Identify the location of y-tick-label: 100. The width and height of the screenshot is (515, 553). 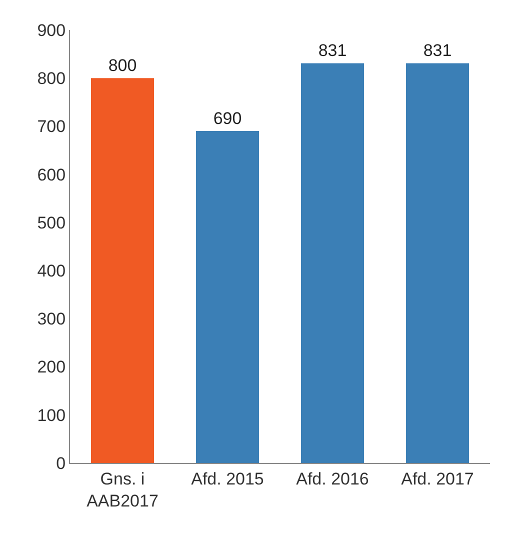
(51, 415).